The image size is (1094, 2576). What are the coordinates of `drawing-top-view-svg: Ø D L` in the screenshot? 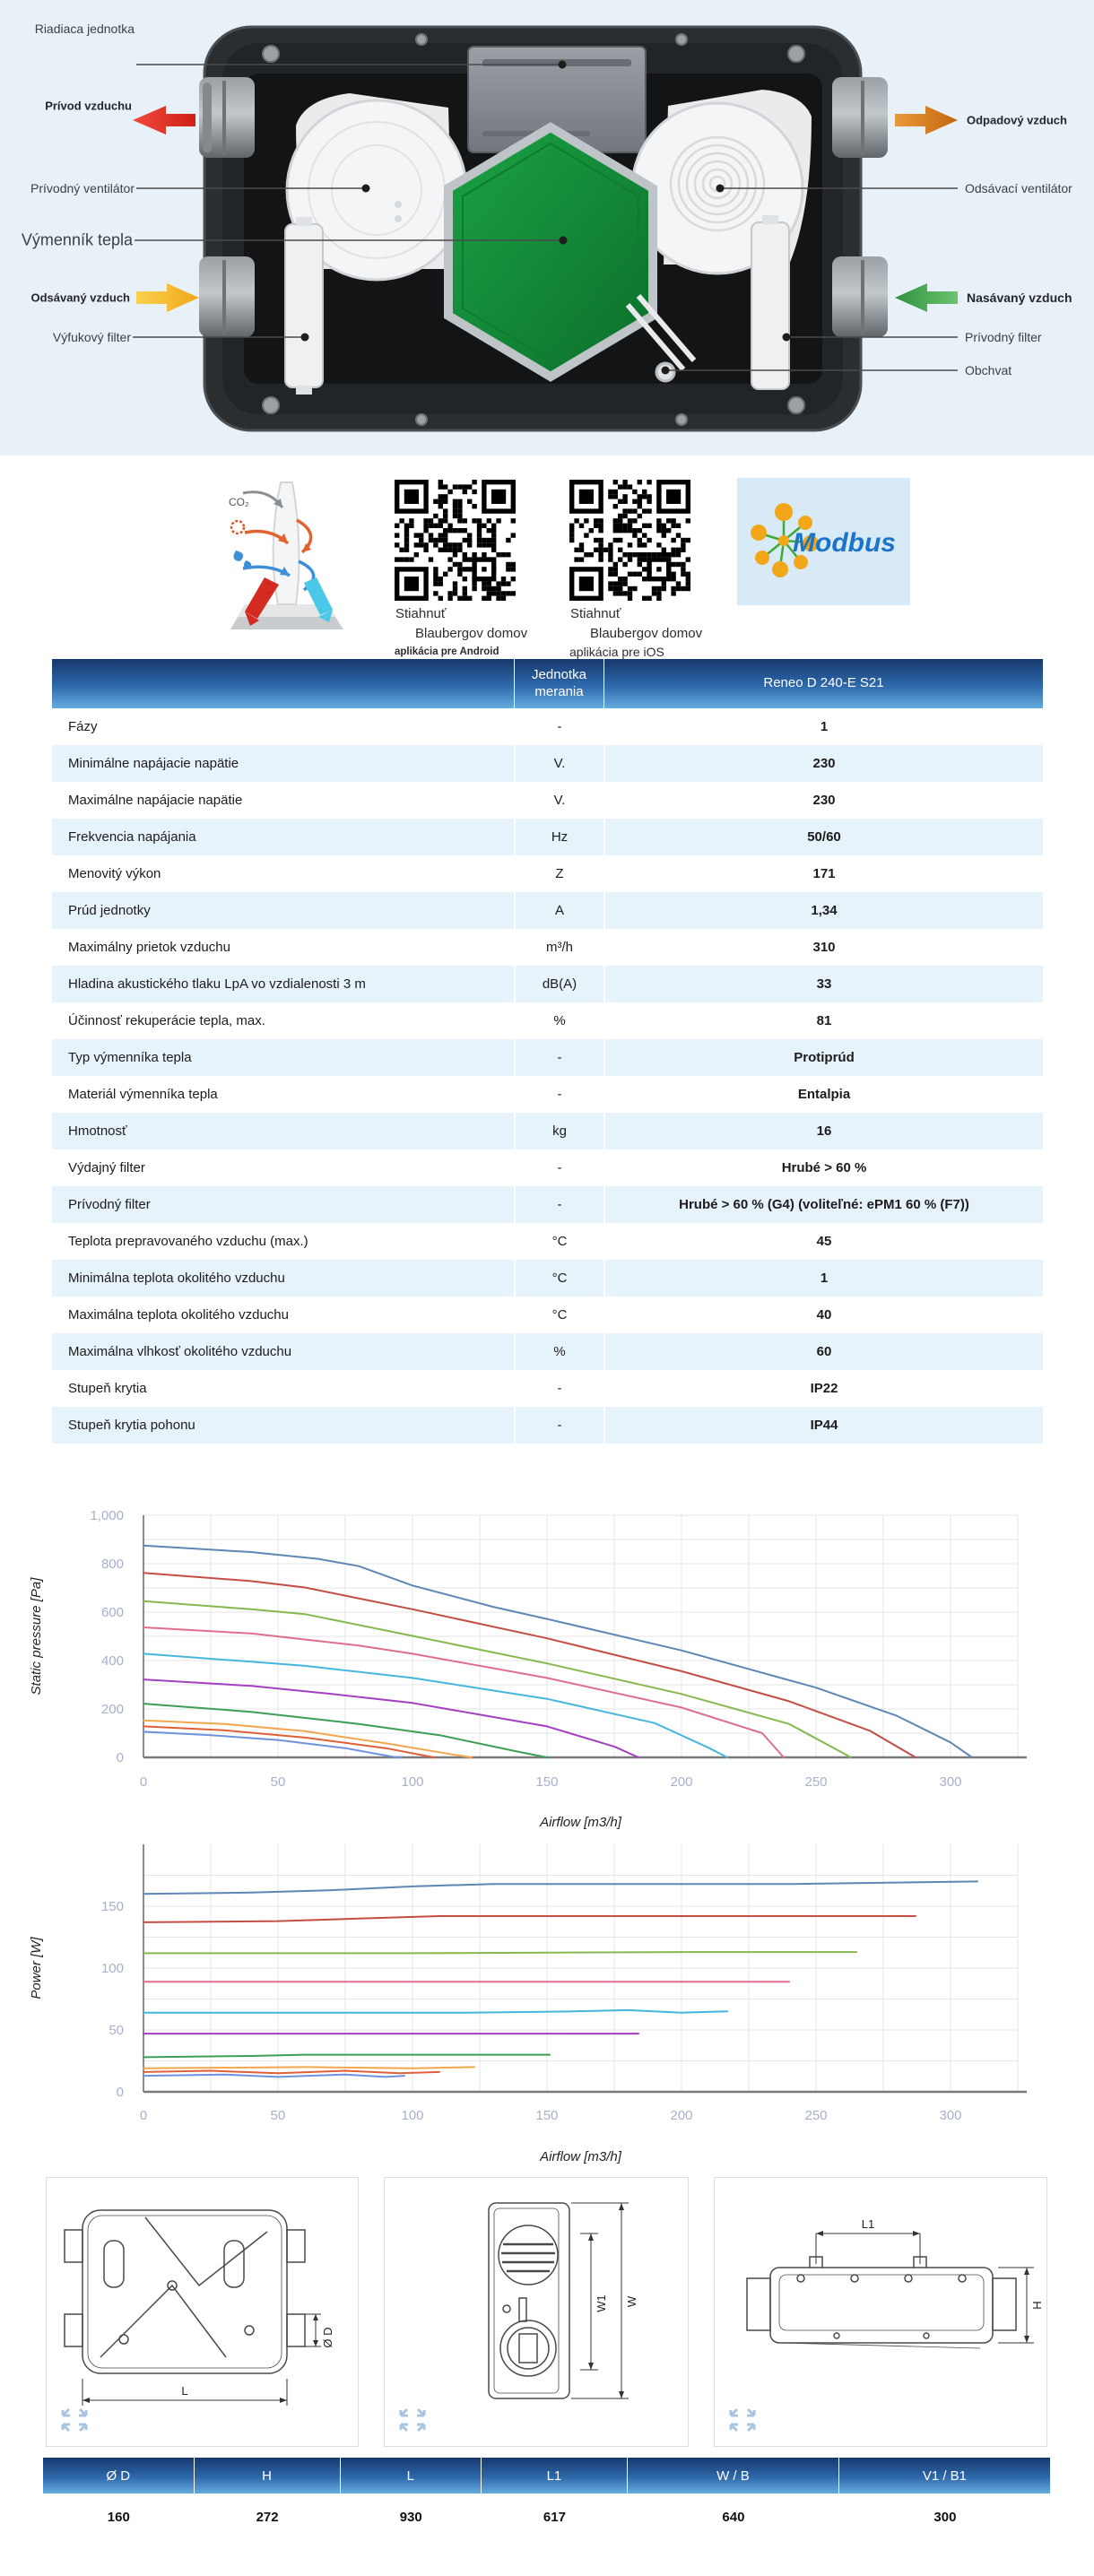 It's located at (199, 2307).